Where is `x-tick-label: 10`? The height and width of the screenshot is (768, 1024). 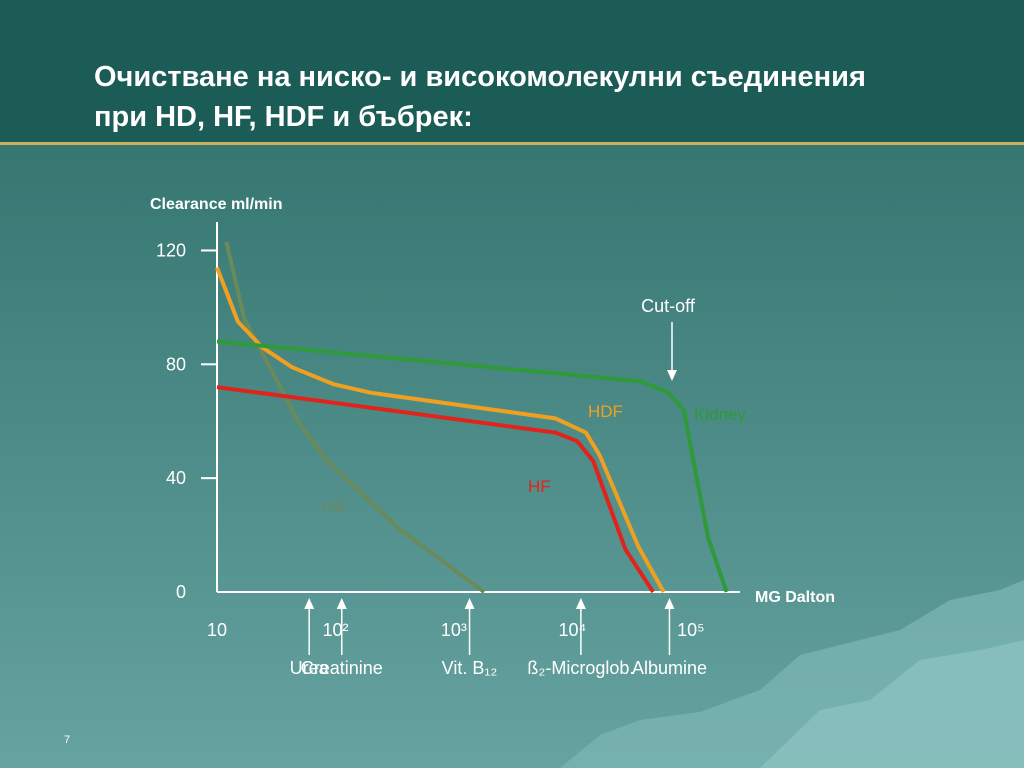 x-tick-label: 10 is located at coordinates (217, 630).